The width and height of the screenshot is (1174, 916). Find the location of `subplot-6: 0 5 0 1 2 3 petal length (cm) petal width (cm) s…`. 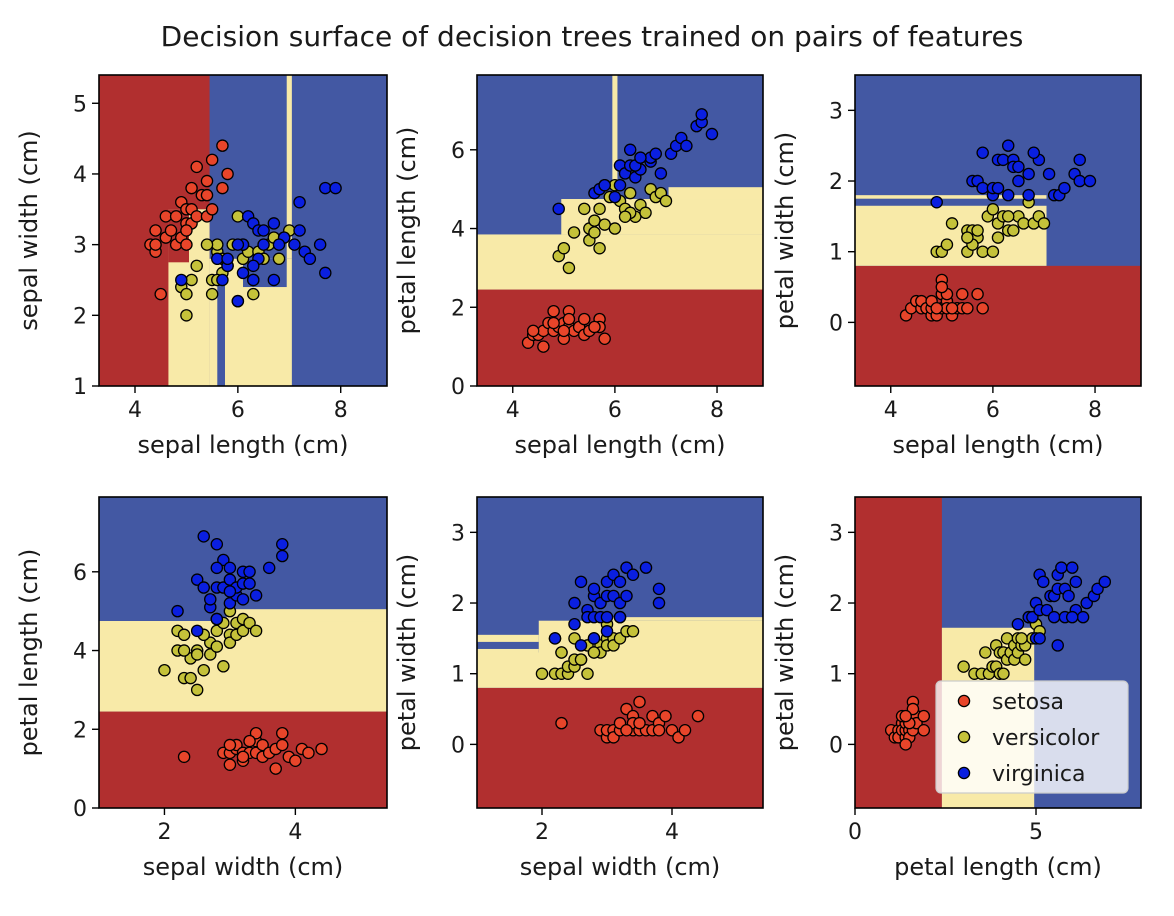

subplot-6: 0 5 0 1 2 3 petal length (cm) petal width (cm) s… is located at coordinates (956, 688).